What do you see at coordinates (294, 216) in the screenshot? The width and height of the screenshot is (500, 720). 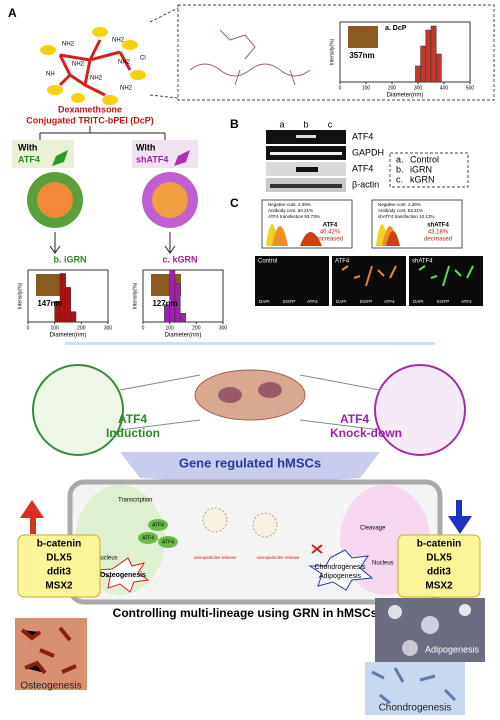 I see `flow-legend: ATF4 transfection 93.73%` at bounding box center [294, 216].